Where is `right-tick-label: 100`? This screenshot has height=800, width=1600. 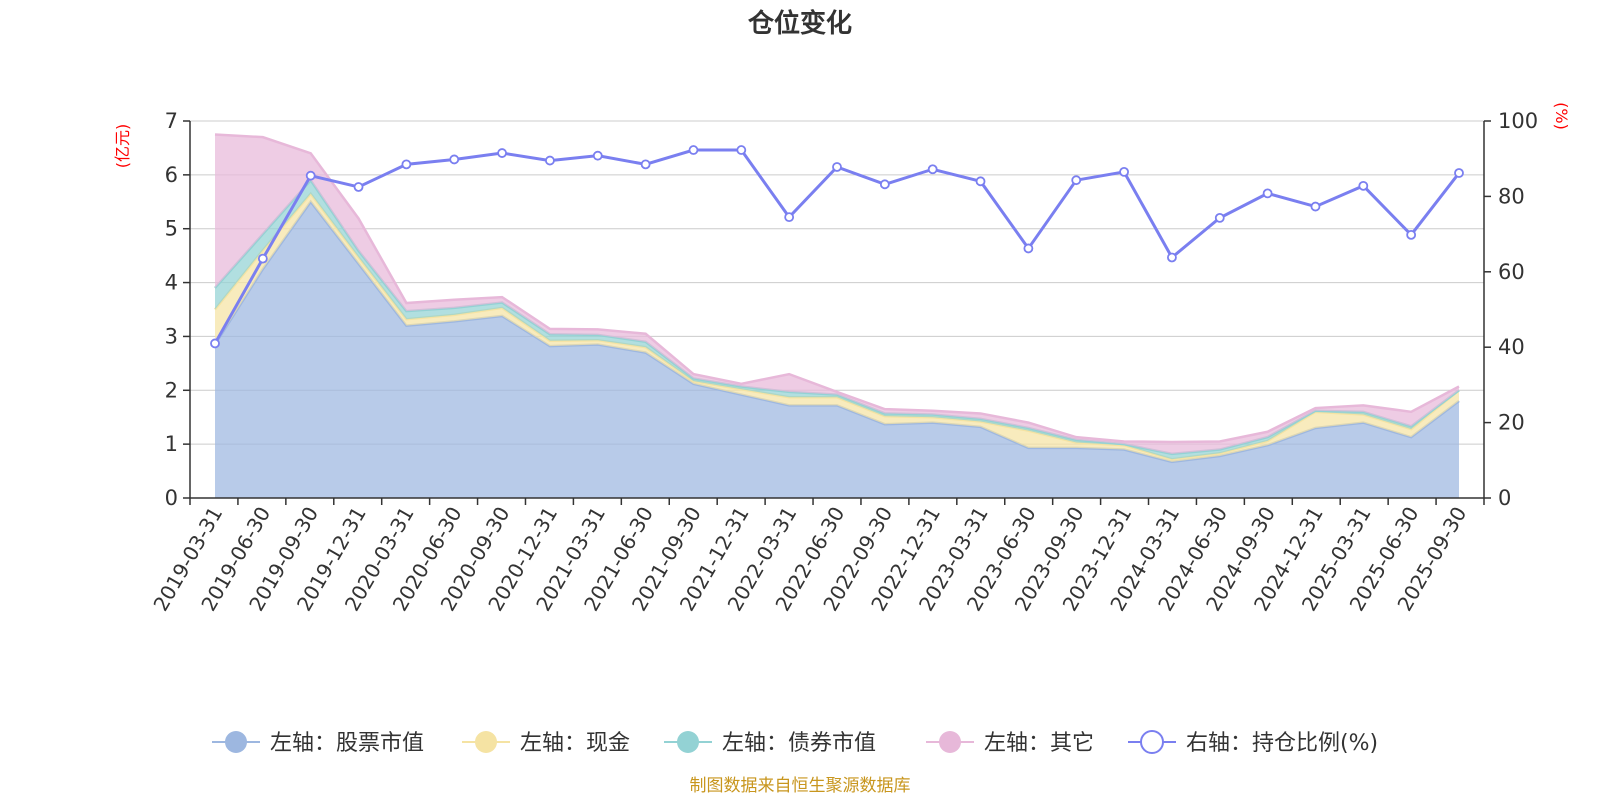 right-tick-label: 100 is located at coordinates (1518, 121).